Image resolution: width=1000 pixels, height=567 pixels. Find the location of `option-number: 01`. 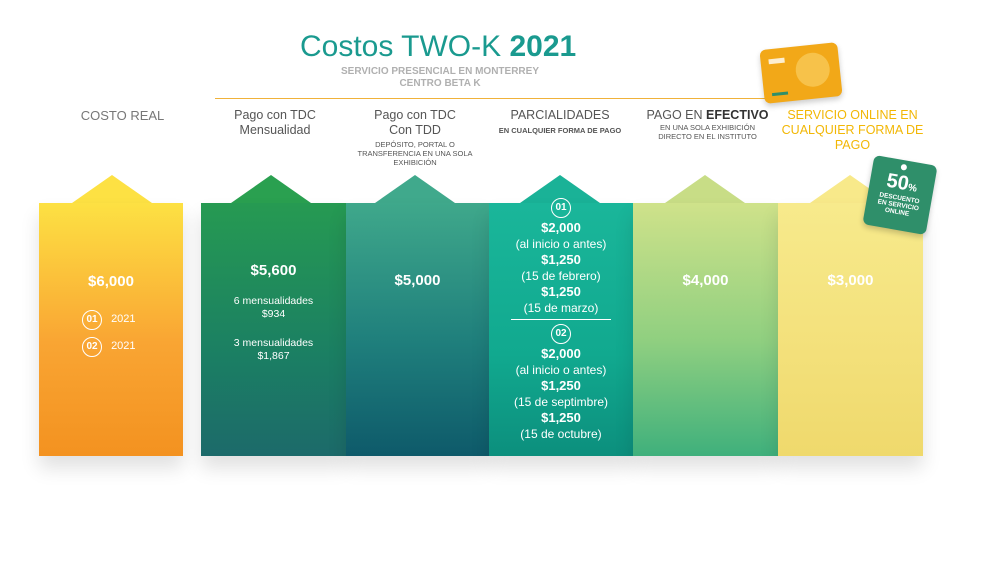

option-number: 01 is located at coordinates (561, 208).